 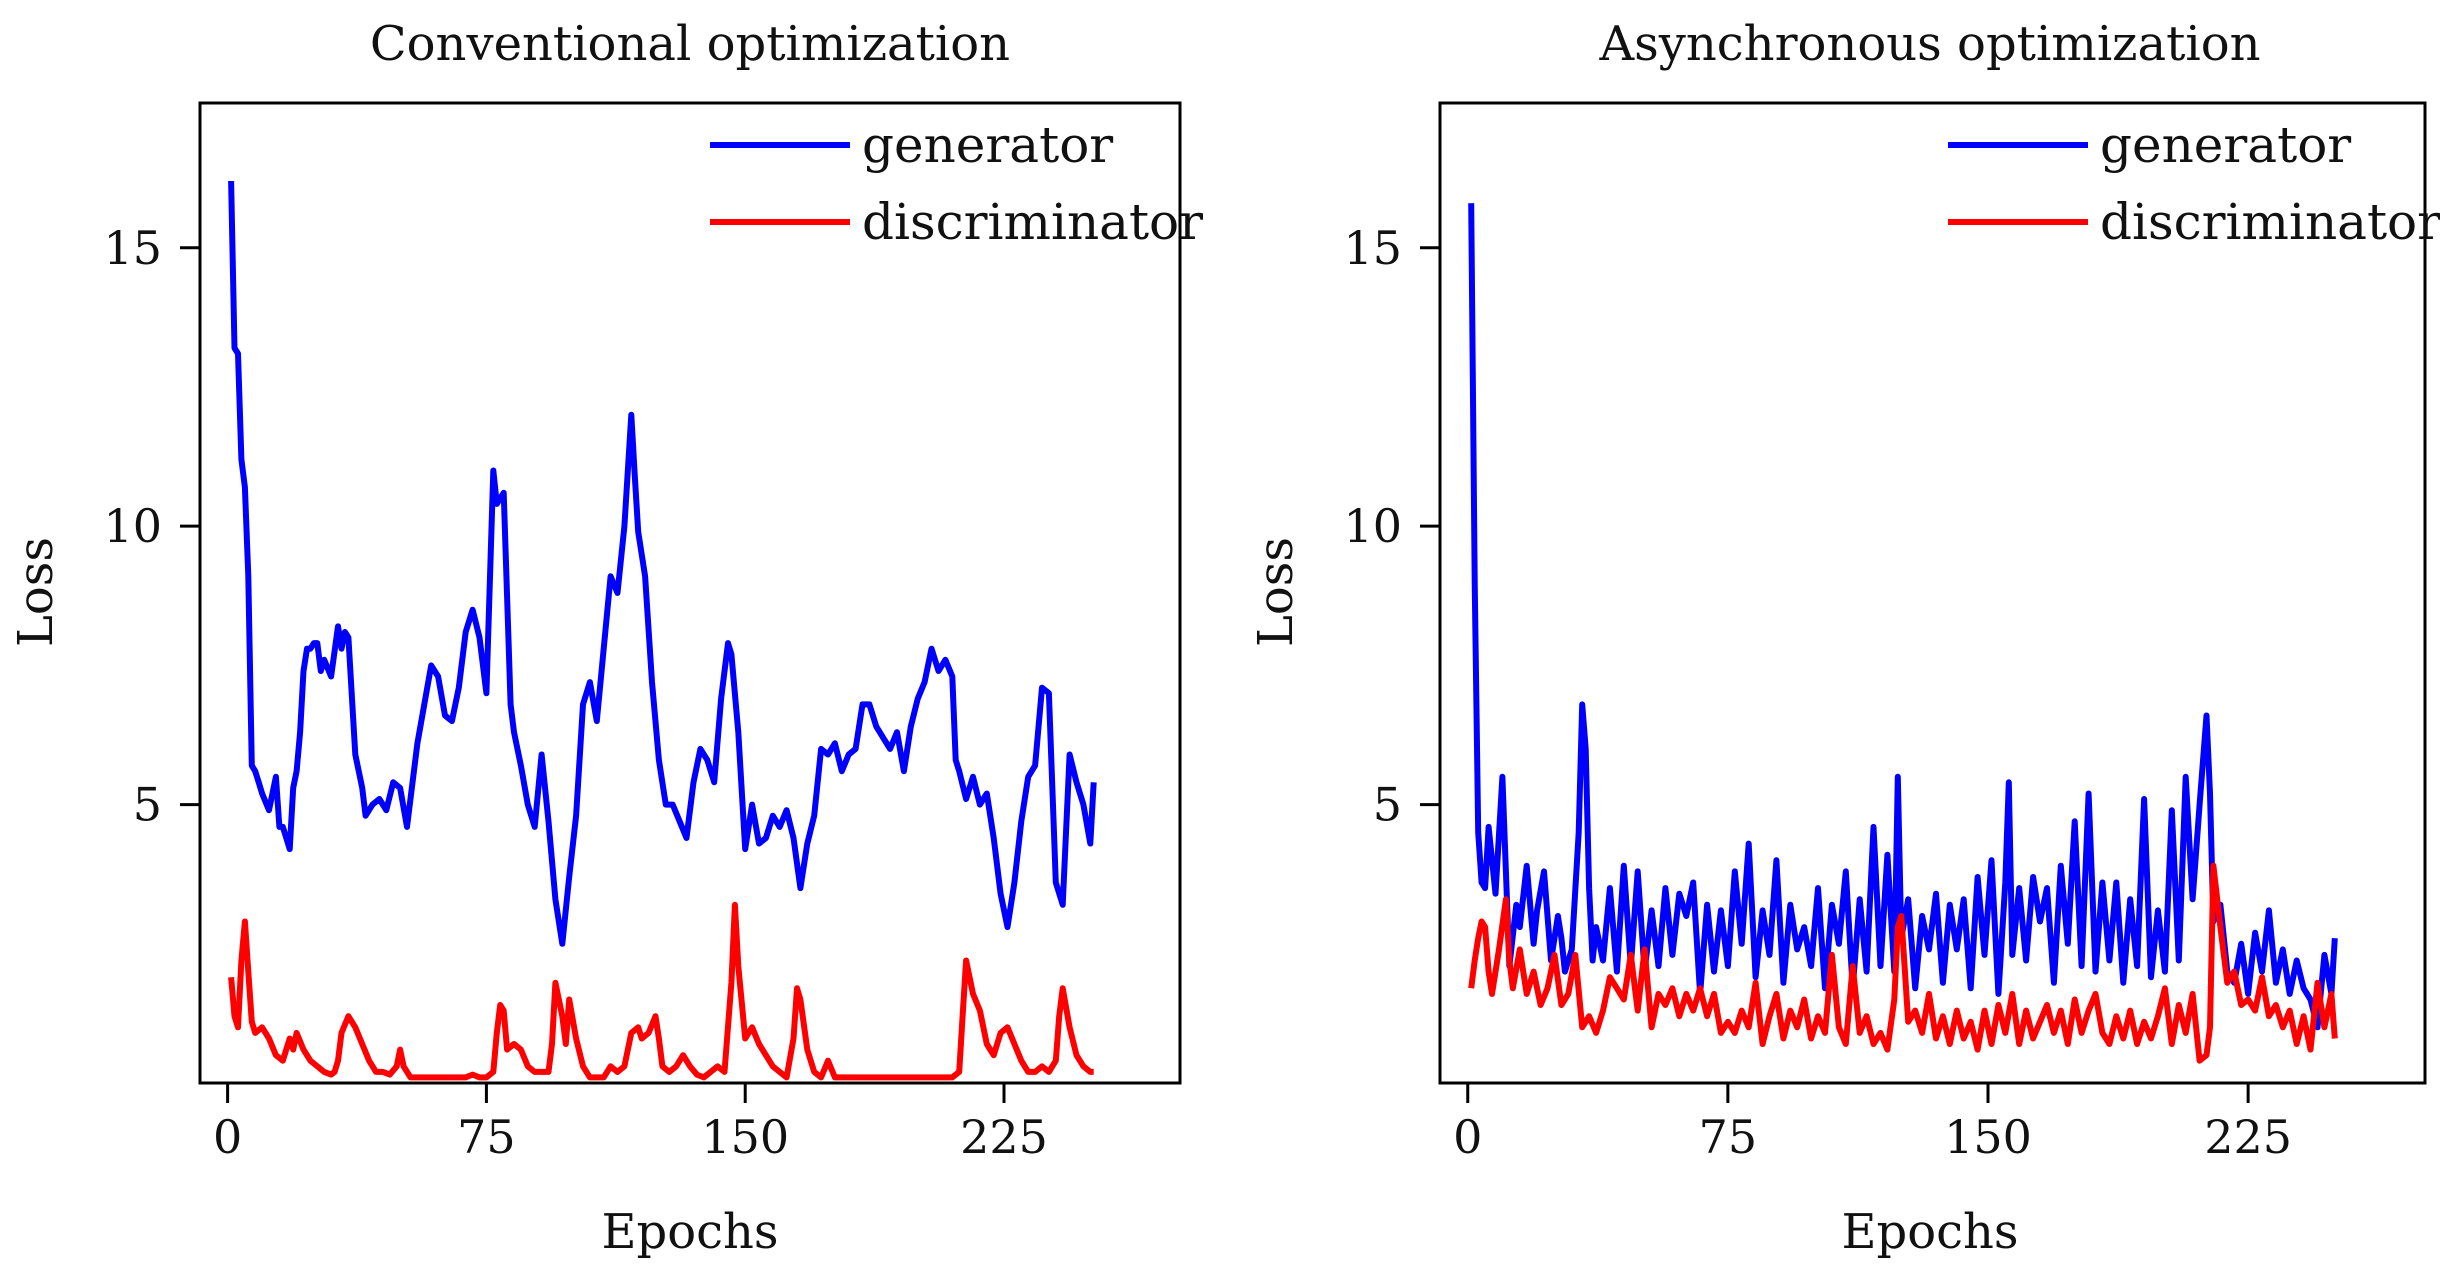 I want to click on chart-title: Asynchronous optimization, so click(x=1929, y=44).